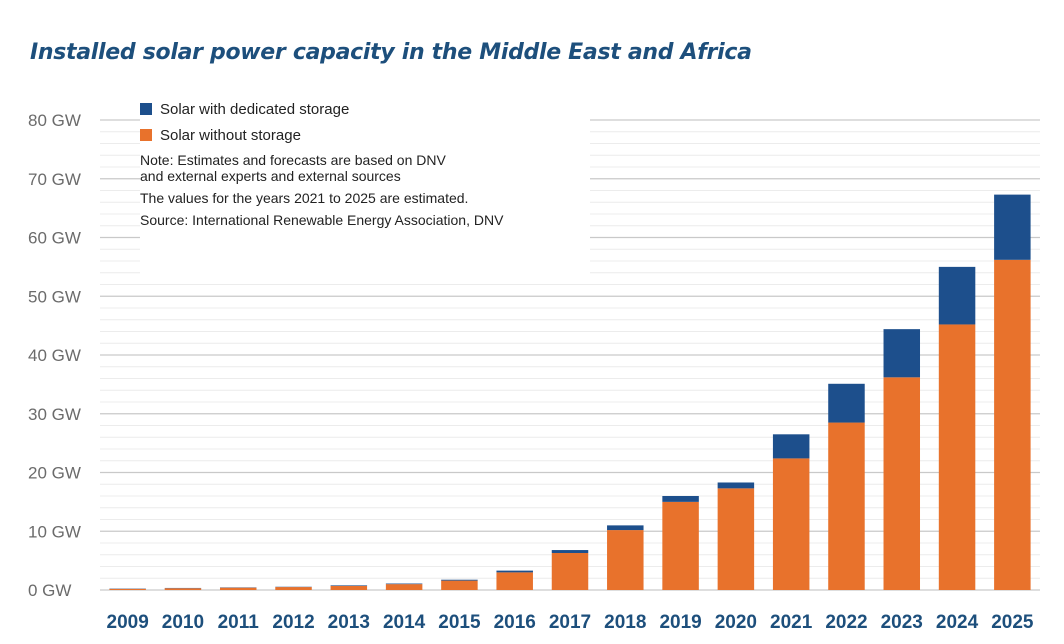 The image size is (1064, 644). I want to click on x-tick-label: 2010, so click(183, 622).